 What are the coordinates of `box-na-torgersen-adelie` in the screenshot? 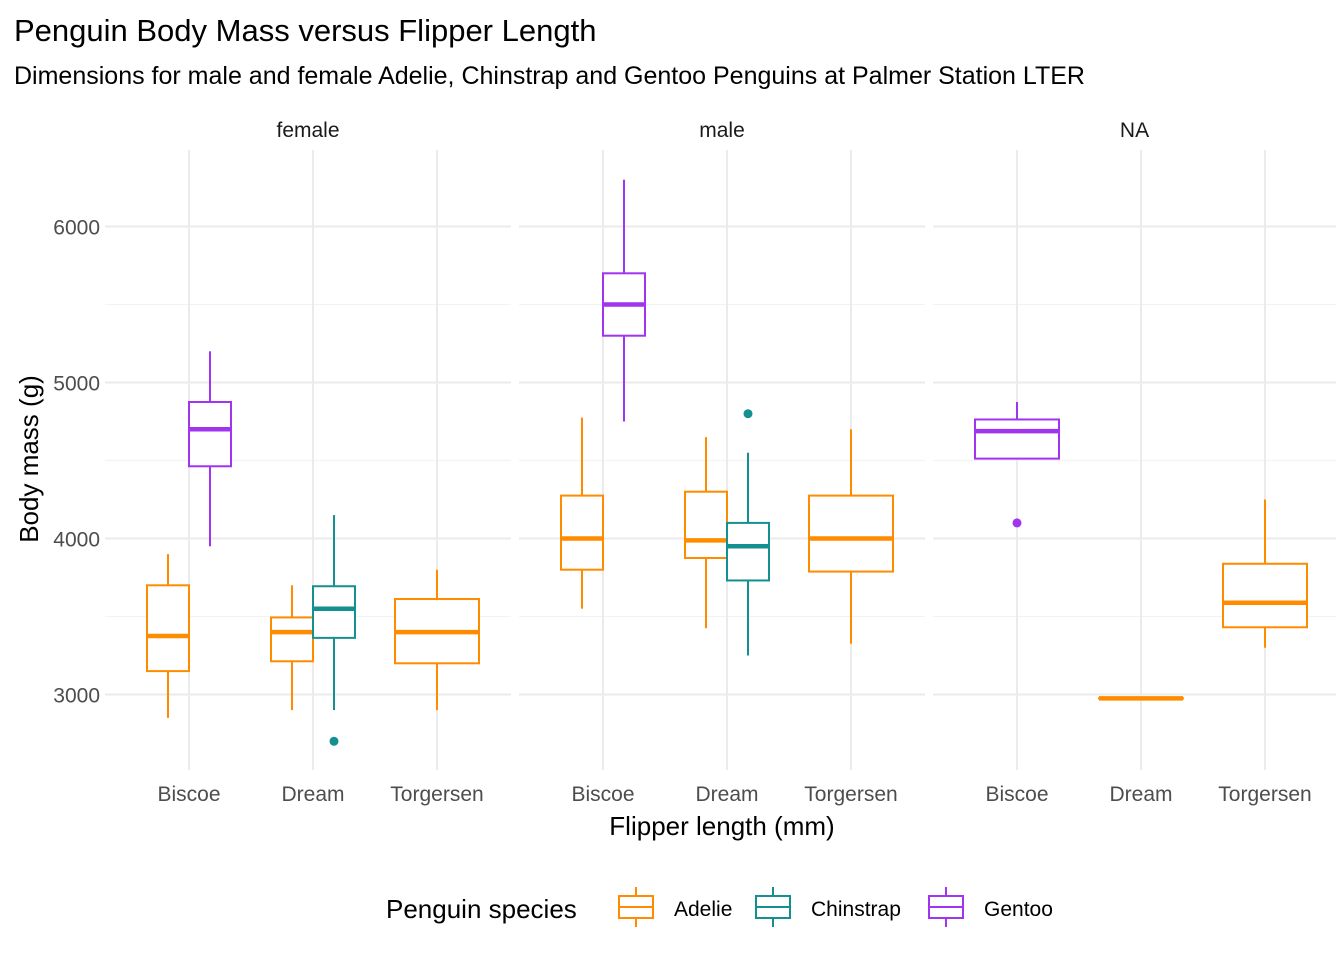 It's located at (1265, 573).